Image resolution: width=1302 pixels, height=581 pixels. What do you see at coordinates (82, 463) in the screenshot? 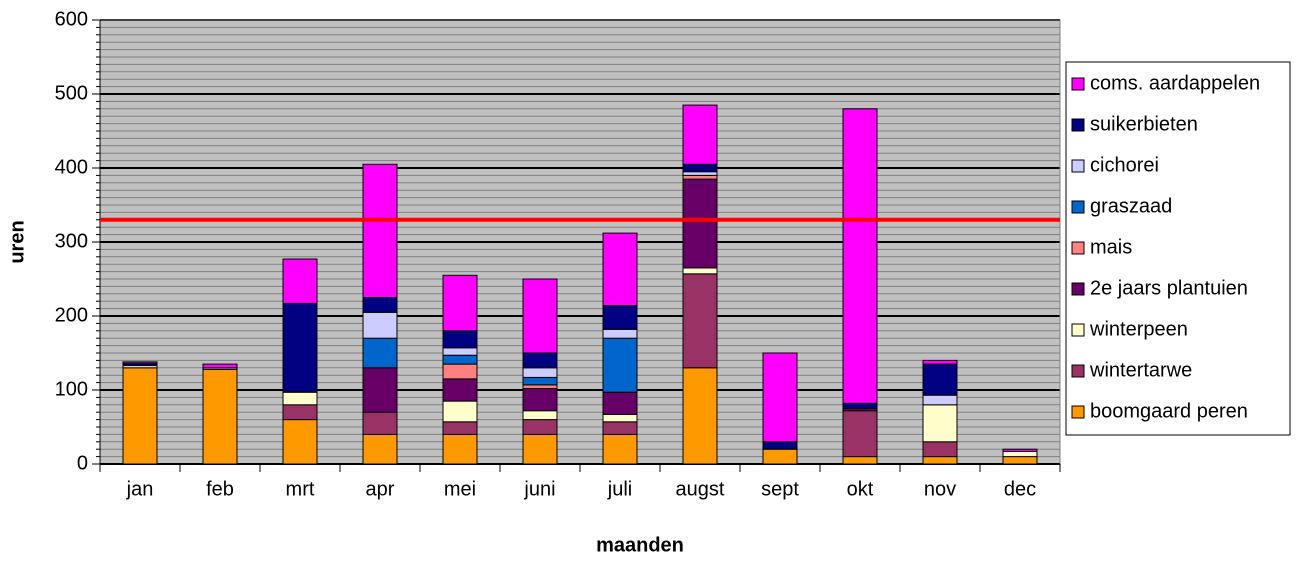
I see `y-tick-label: 0` at bounding box center [82, 463].